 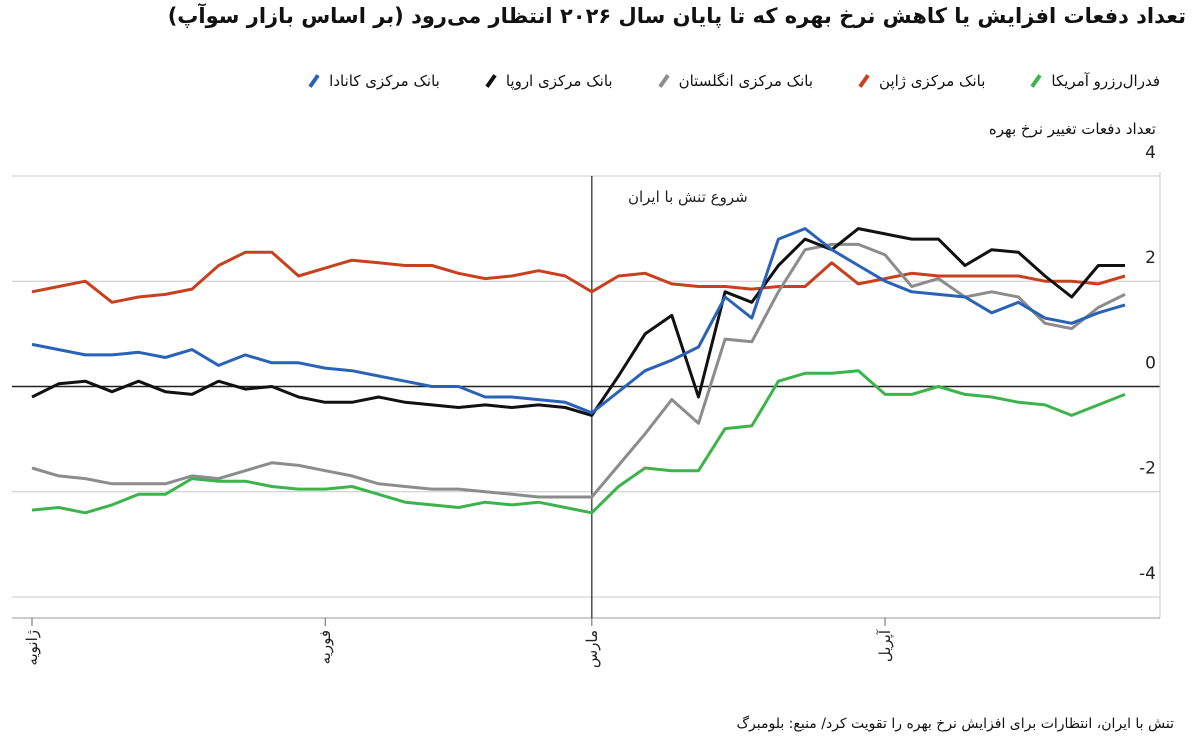 I want to click on y-tick-label: 4, so click(x=1150, y=153).